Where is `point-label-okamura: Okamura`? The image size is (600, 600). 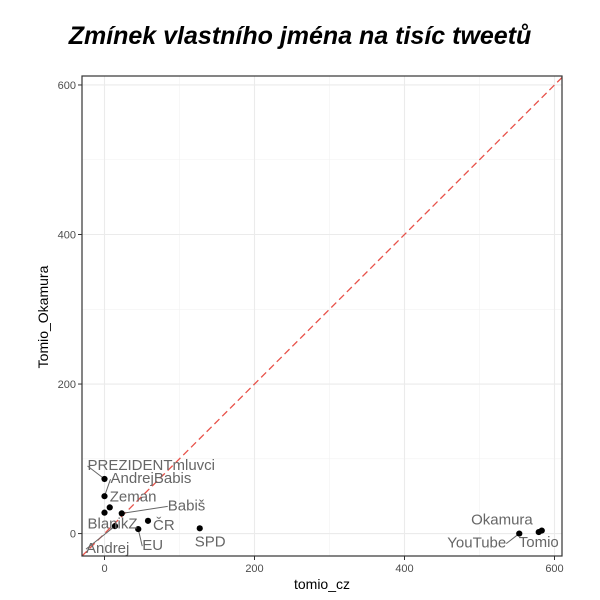 point-label-okamura: Okamura is located at coordinates (502, 520).